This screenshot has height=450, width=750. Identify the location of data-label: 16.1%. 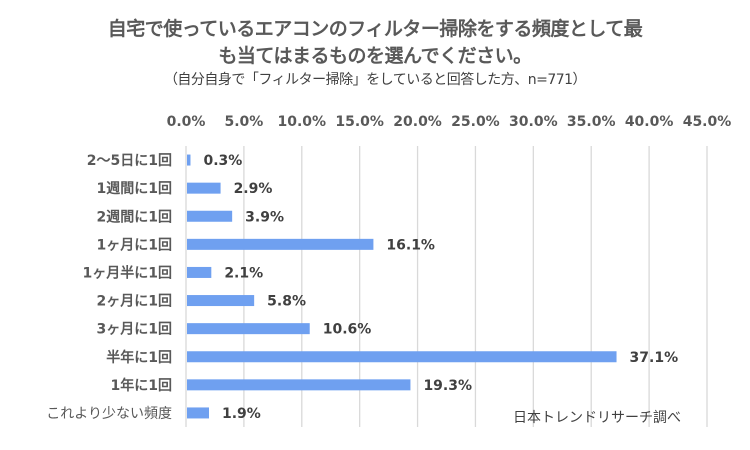
(410, 245).